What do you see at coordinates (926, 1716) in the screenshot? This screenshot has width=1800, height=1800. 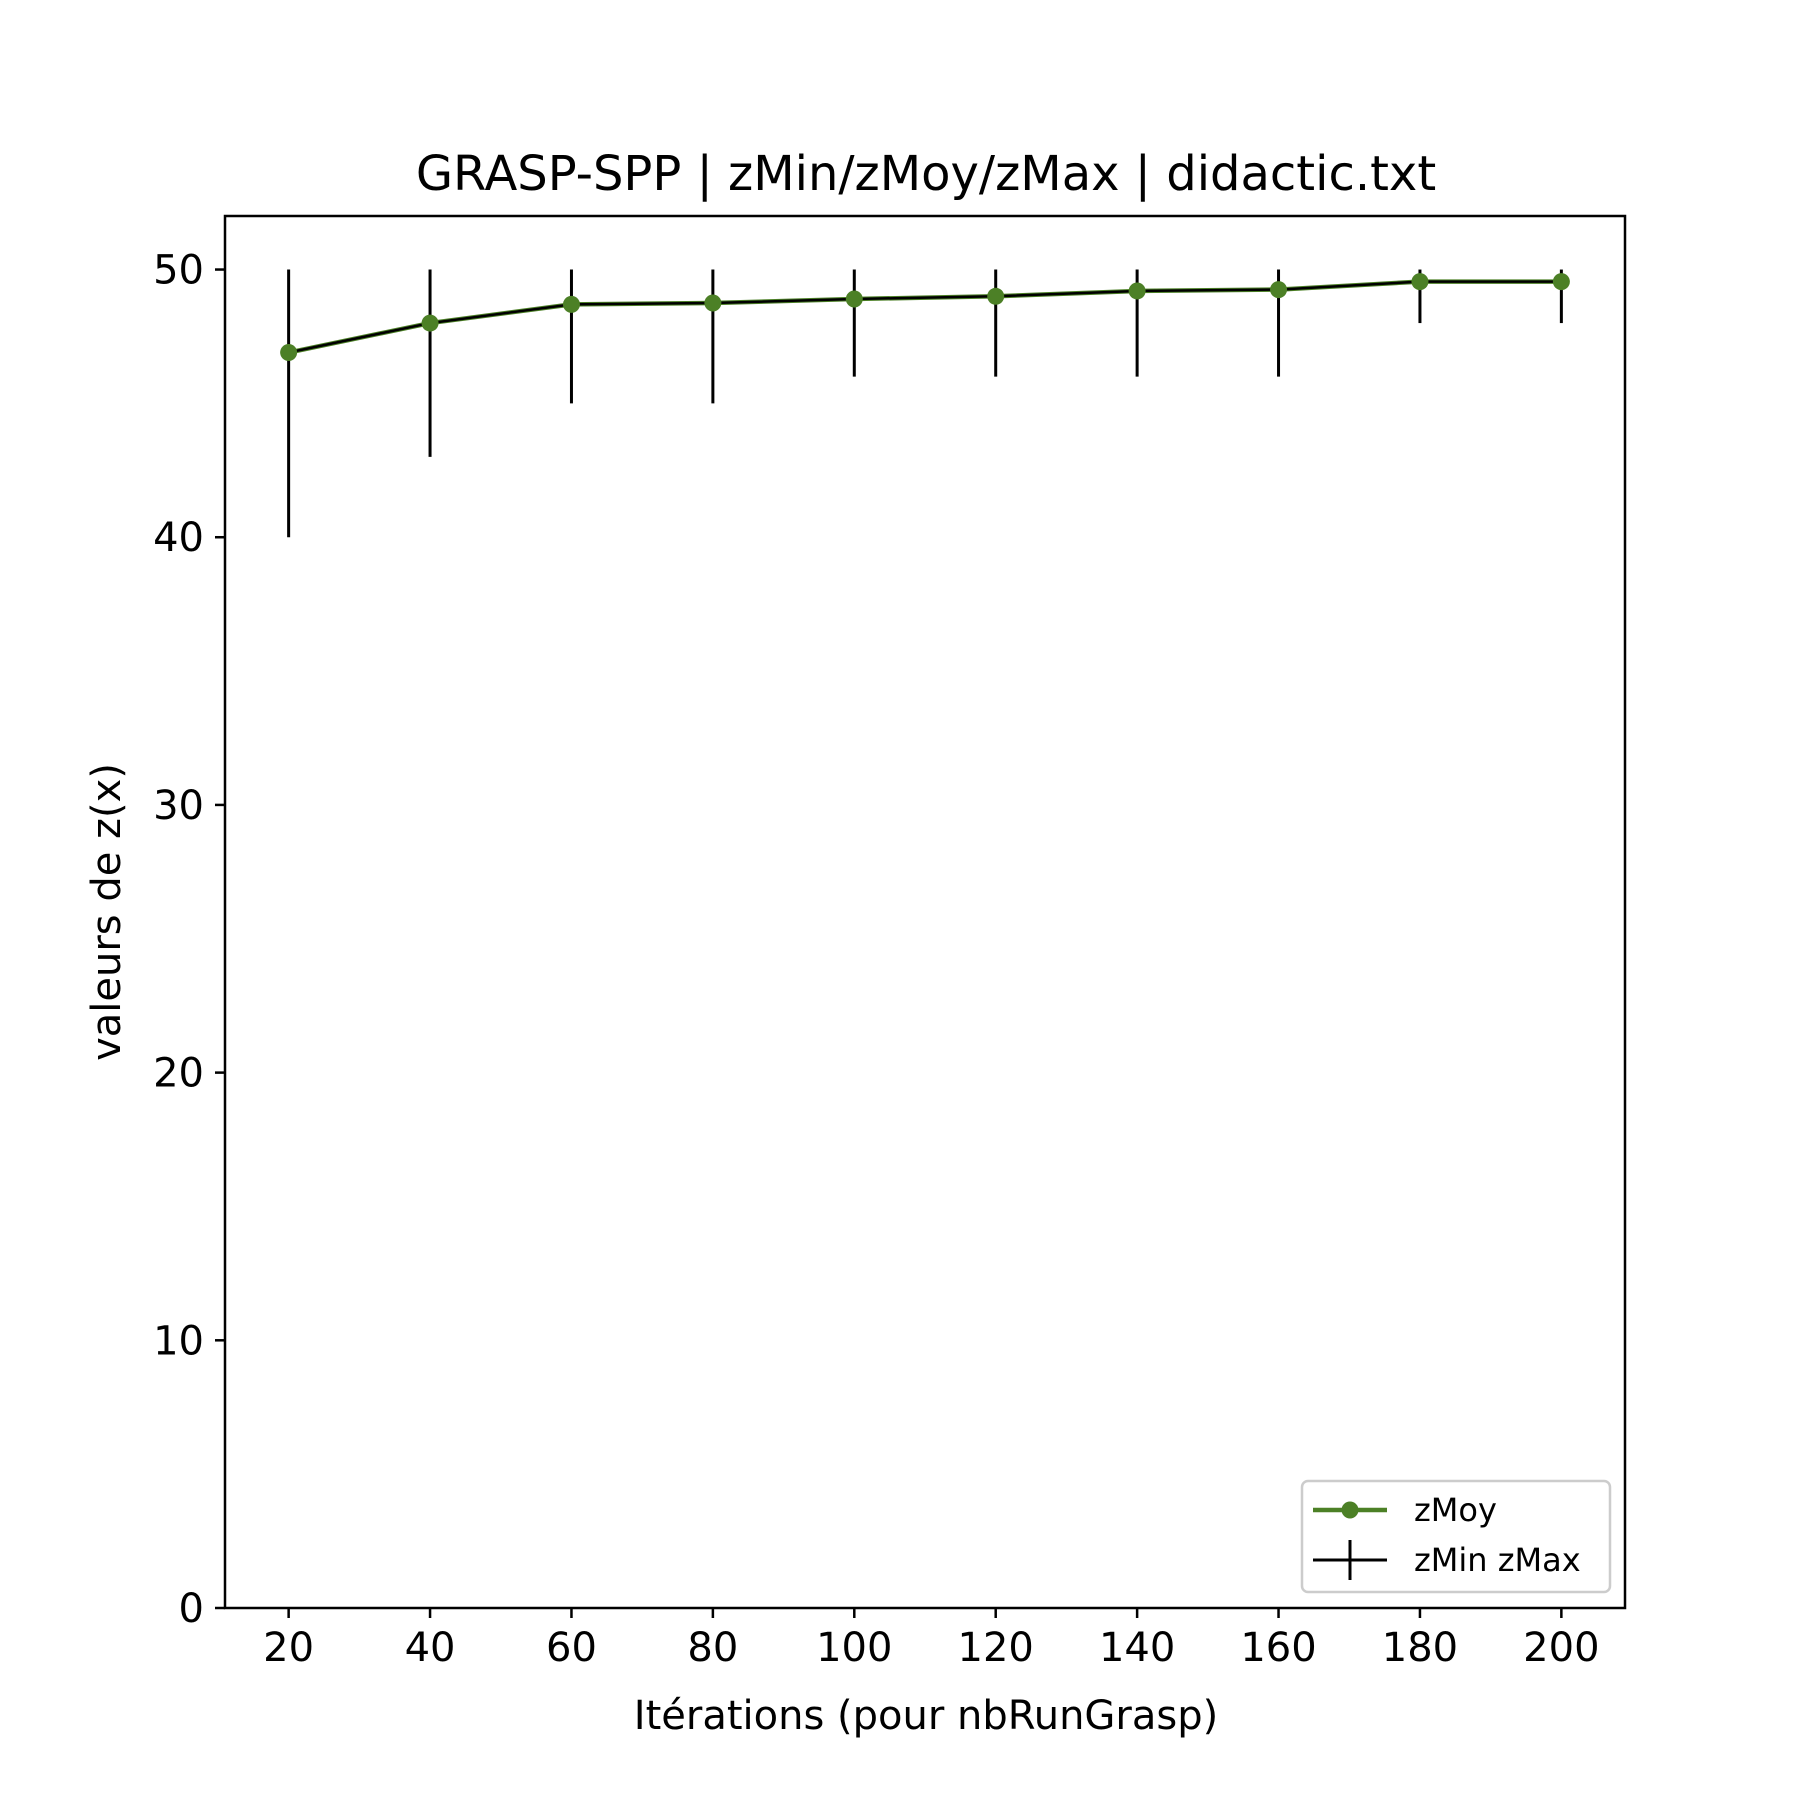 I see `x-axis-label: Itérations (pour nbRunGrasp)` at bounding box center [926, 1716].